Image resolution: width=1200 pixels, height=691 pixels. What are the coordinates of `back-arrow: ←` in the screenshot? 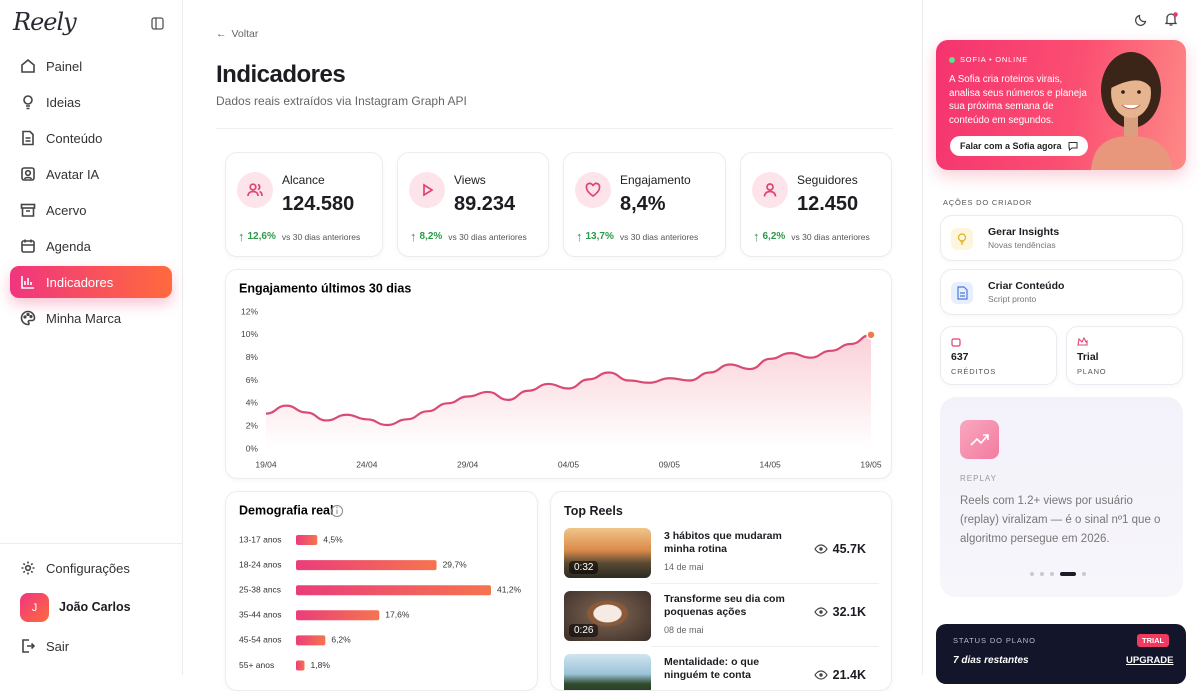 It's located at (221, 34).